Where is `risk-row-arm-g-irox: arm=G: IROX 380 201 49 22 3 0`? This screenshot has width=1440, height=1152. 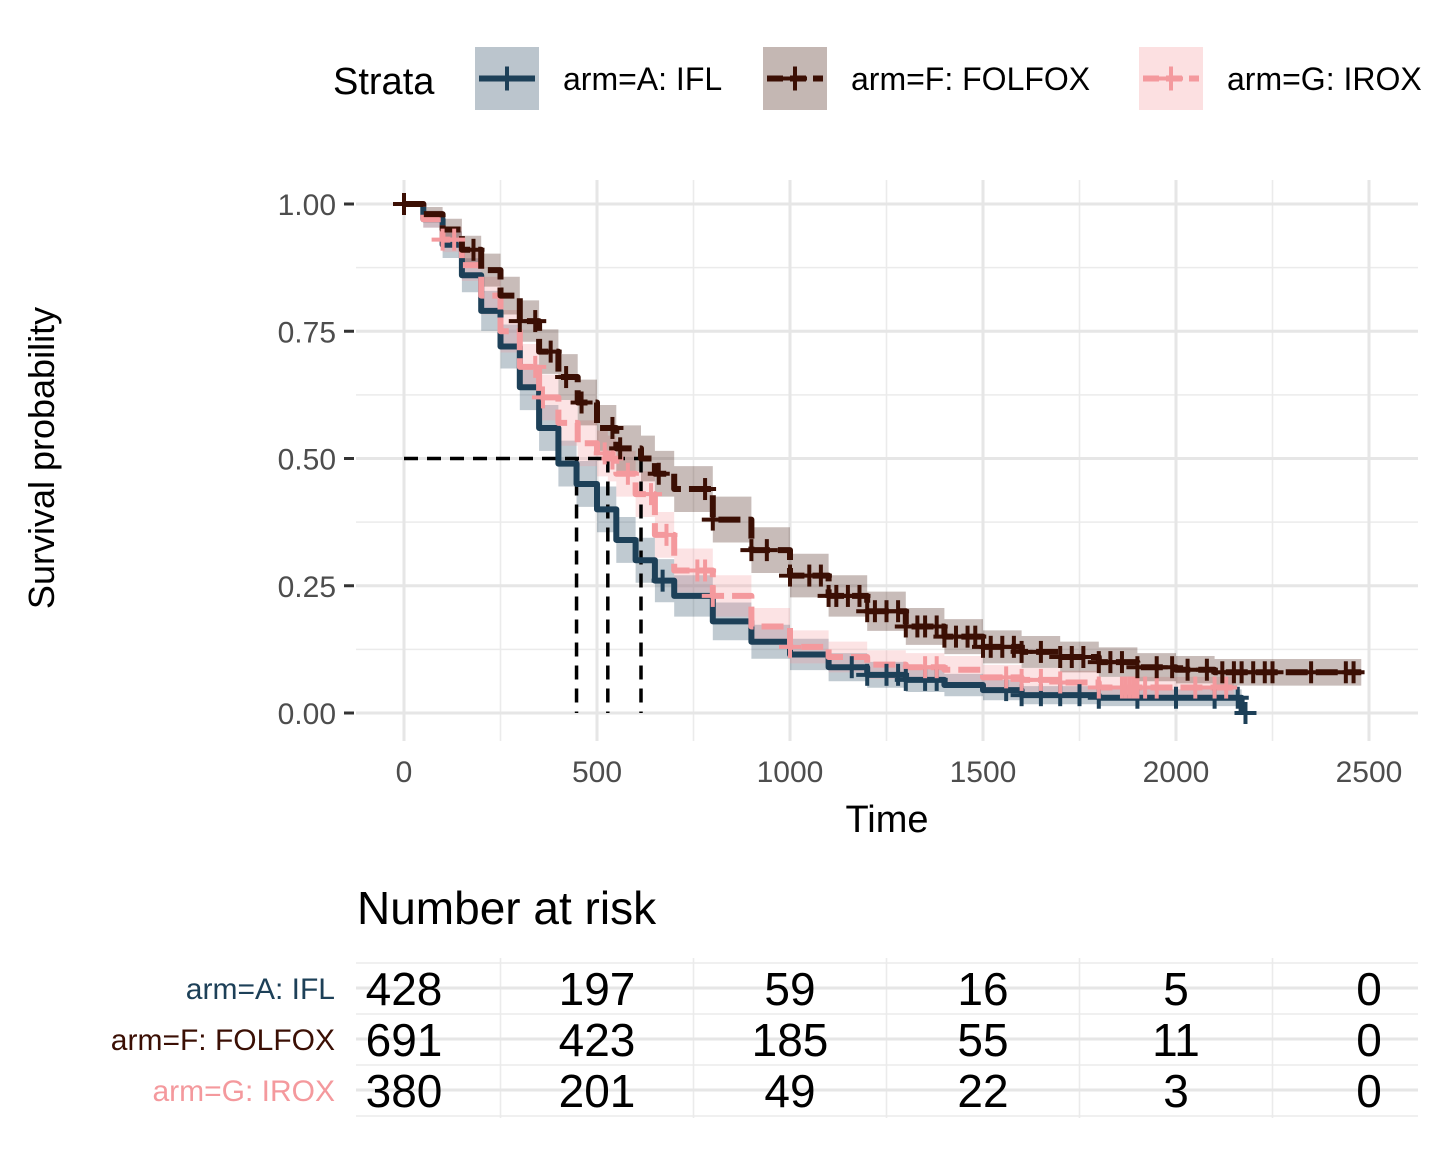
risk-row-arm-g-irox: arm=G: IROX 380 201 49 22 3 0 is located at coordinates (766, 1091).